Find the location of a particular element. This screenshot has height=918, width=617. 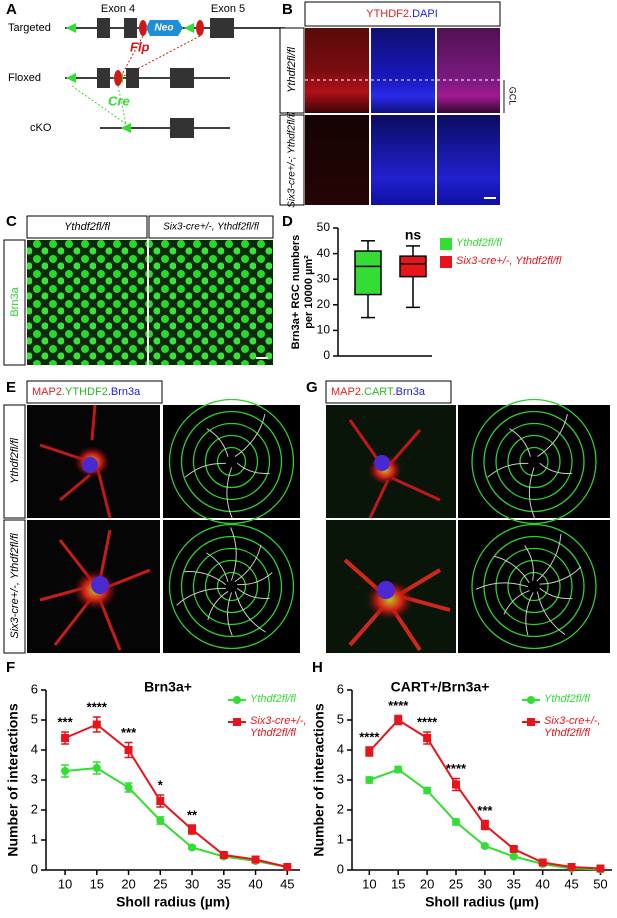

panel-label: A is located at coordinates (11, 9).